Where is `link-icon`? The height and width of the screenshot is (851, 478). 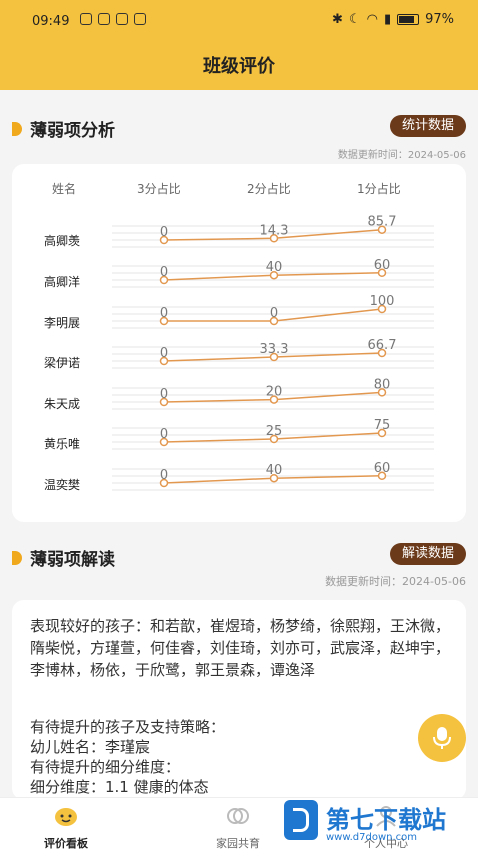
link-icon is located at coordinates (238, 816).